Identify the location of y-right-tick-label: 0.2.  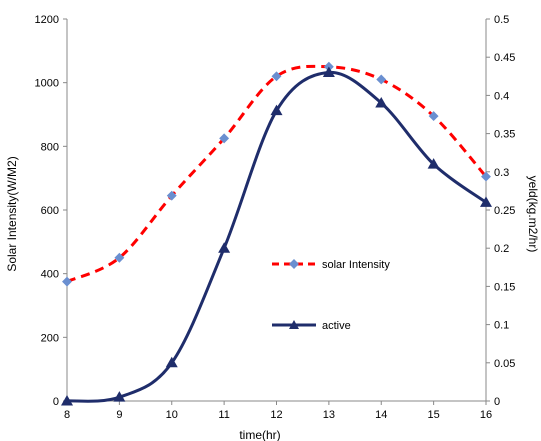
(501, 249).